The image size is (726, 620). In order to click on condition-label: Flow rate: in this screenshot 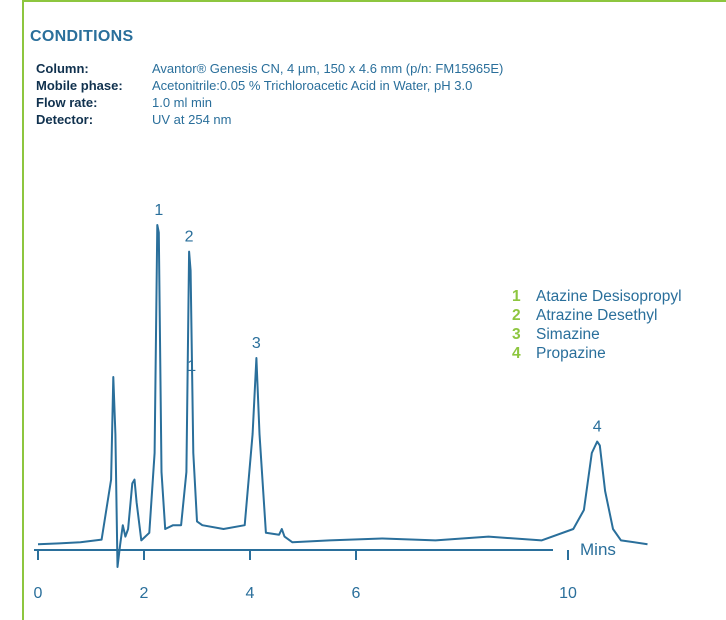, I will do `click(67, 102)`.